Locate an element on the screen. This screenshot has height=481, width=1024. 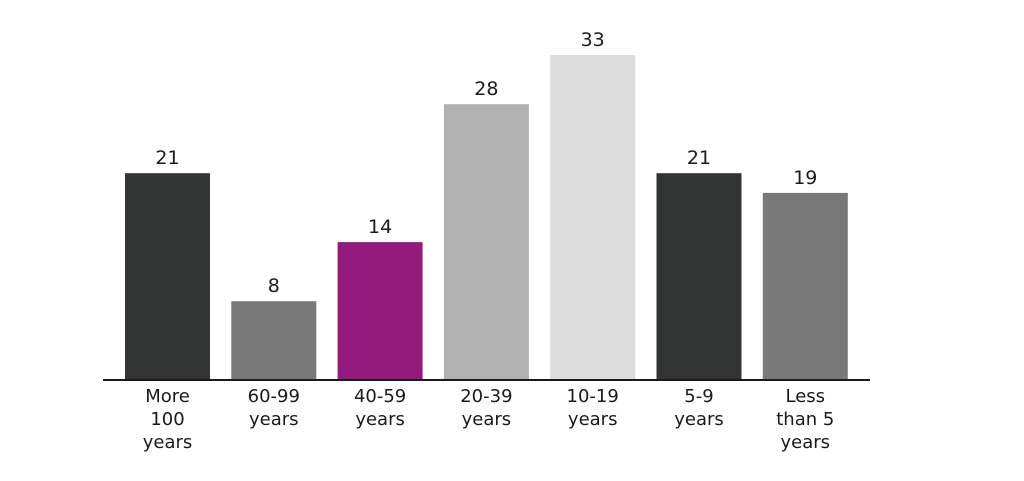
x-tick-label-3-line-1: years is located at coordinates (487, 419).